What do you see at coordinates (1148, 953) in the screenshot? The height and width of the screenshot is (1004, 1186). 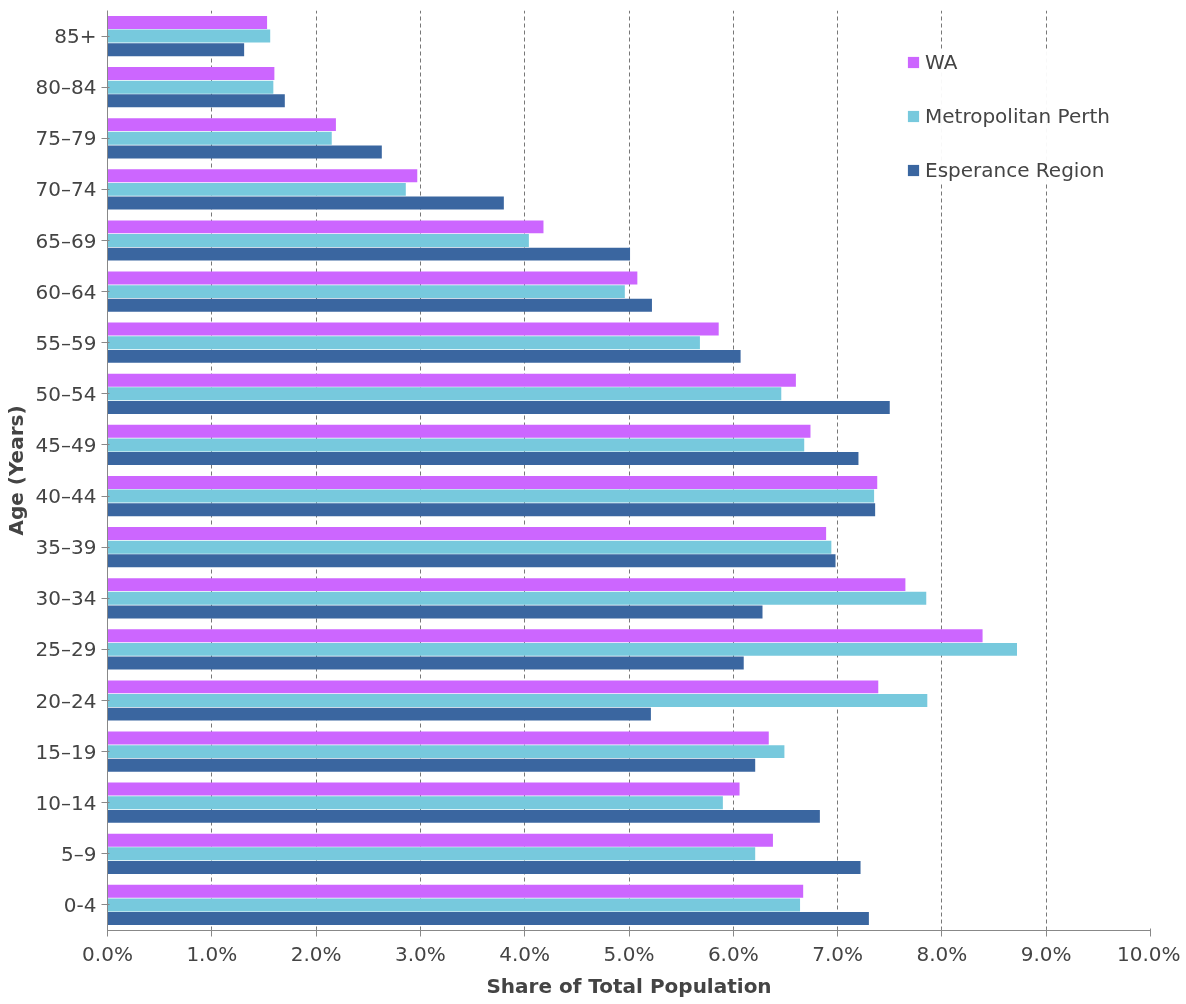 I see `x-tick-label: 10.0%` at bounding box center [1148, 953].